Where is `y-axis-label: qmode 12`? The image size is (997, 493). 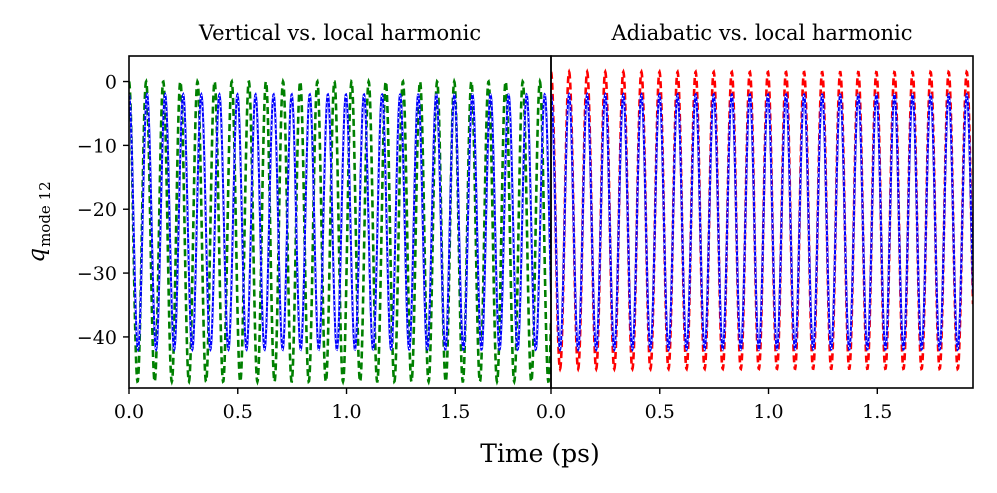 y-axis-label: qmode 12 is located at coordinates (39, 221).